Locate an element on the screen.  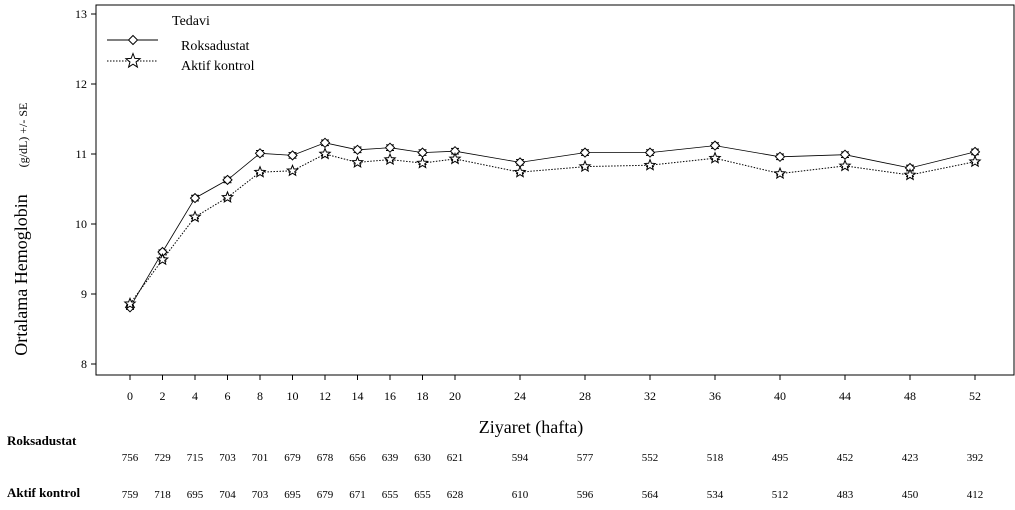
at-risk-label-roksadustat: Roksadustat is located at coordinates (42, 440).